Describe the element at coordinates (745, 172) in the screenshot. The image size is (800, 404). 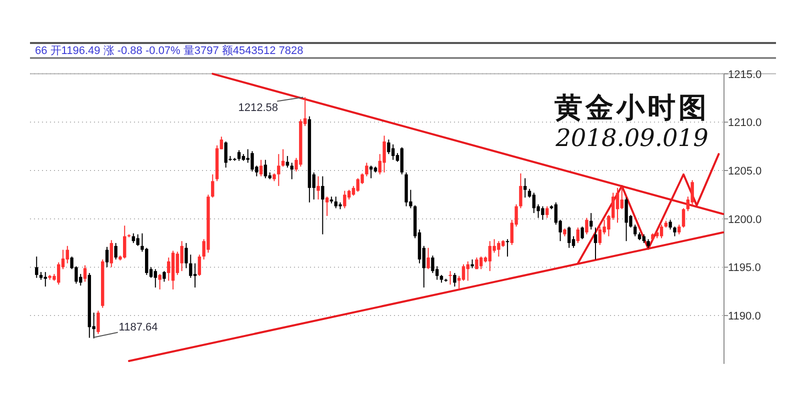
I see `y-tick-label: 1205.0` at that location.